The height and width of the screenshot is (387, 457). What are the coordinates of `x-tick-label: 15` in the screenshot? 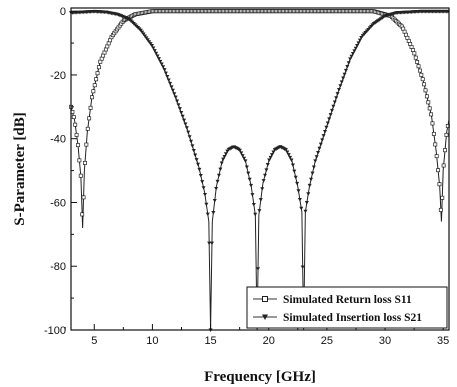 It's located at (210, 341).